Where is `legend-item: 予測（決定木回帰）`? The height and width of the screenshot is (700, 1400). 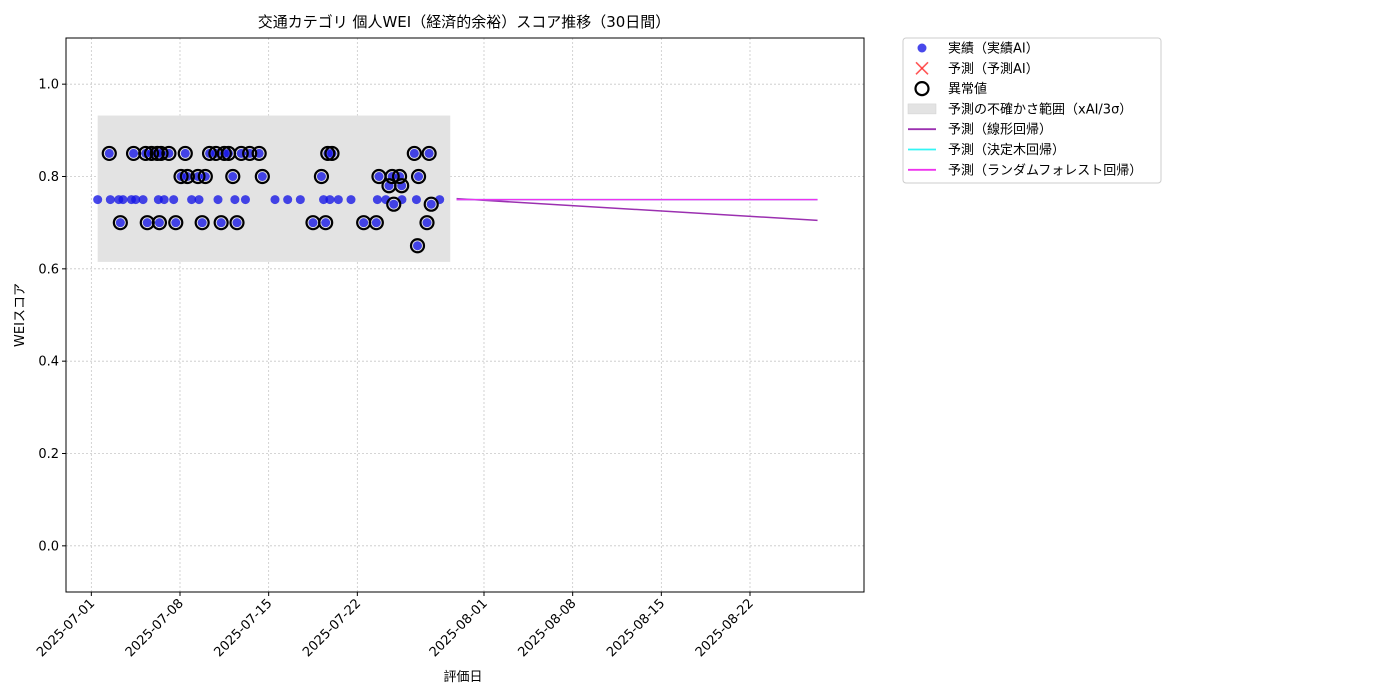
legend-item: 予測（決定木回帰） is located at coordinates (986, 150).